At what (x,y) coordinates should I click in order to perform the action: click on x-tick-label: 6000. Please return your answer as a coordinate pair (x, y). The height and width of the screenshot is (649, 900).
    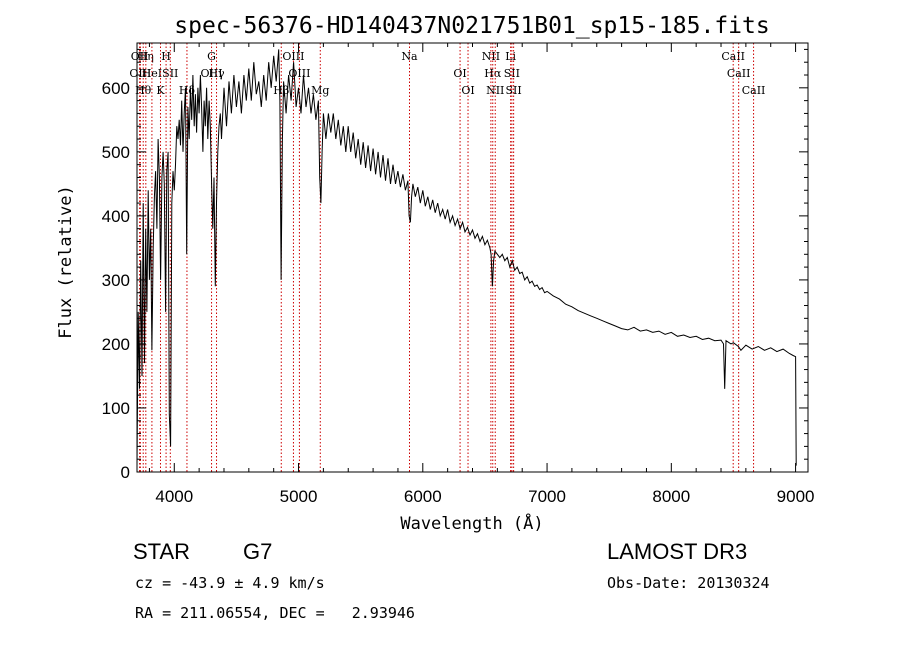
    Looking at the image, I should click on (423, 496).